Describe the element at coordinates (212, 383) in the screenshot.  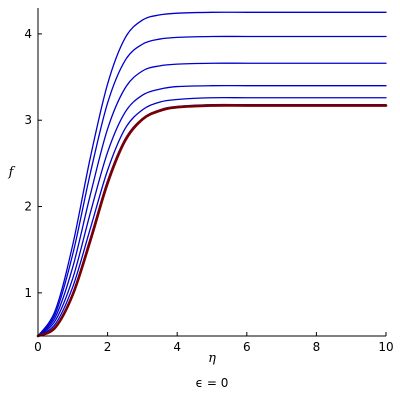
I see `chart-caption: ϵ = 0` at that location.